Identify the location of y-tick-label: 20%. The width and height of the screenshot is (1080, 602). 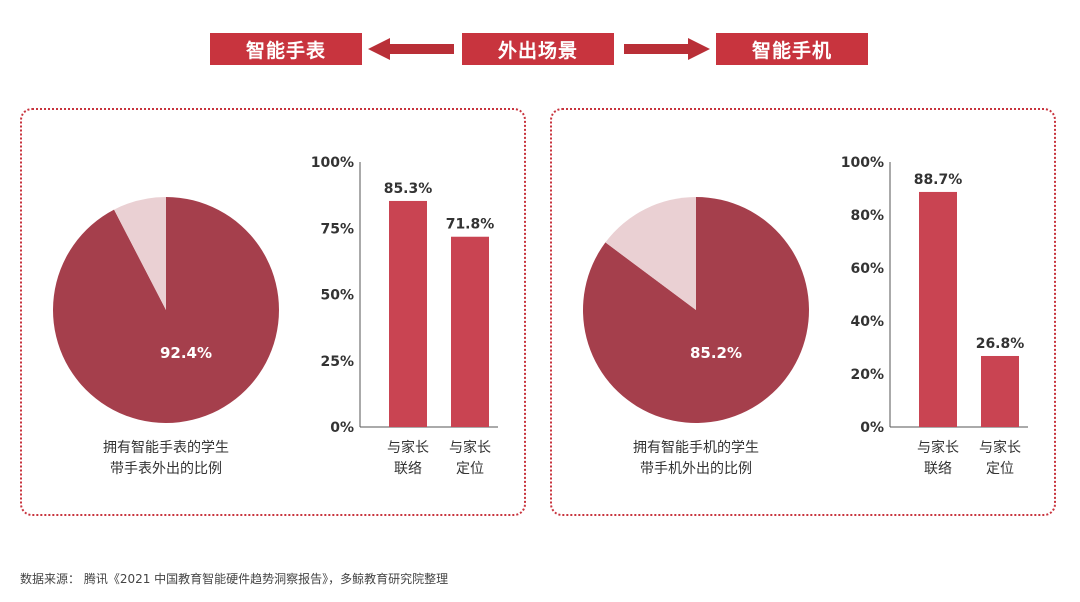
(867, 375).